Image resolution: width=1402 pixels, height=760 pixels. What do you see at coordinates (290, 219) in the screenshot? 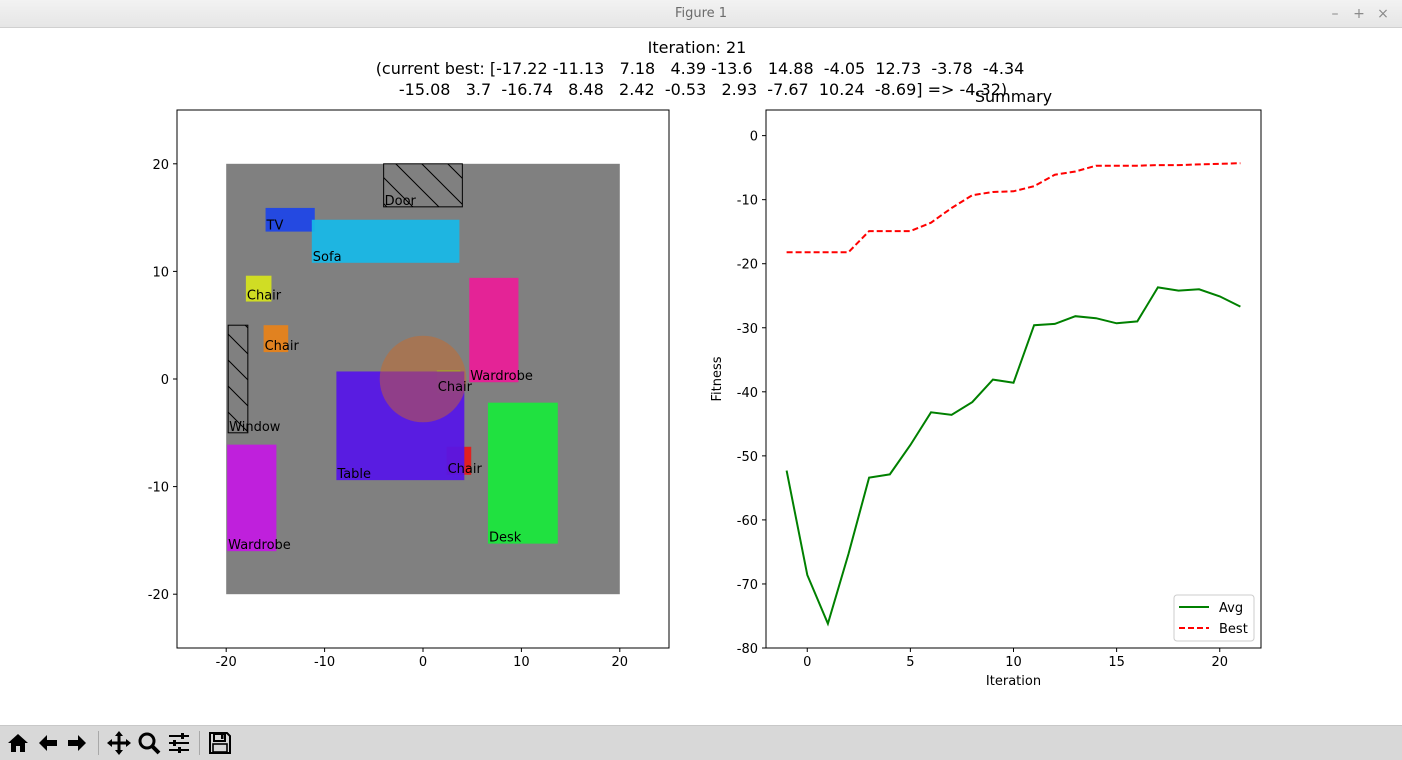
I see `layout-item-tv` at bounding box center [290, 219].